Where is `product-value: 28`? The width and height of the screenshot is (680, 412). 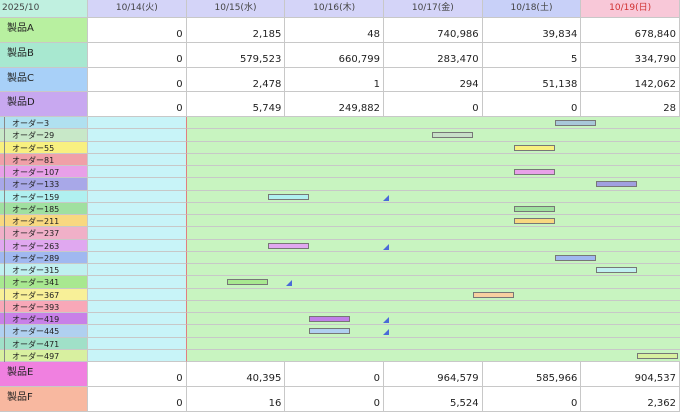 product-value: 28 is located at coordinates (630, 104).